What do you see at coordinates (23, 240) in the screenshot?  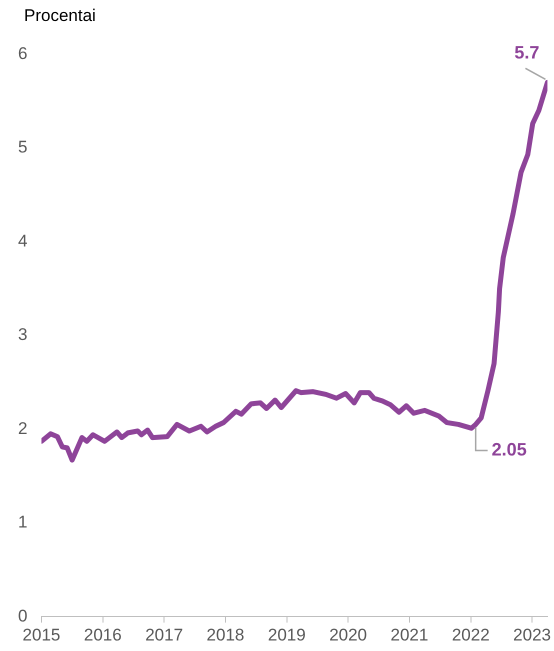 I see `y-tick-label: 4` at bounding box center [23, 240].